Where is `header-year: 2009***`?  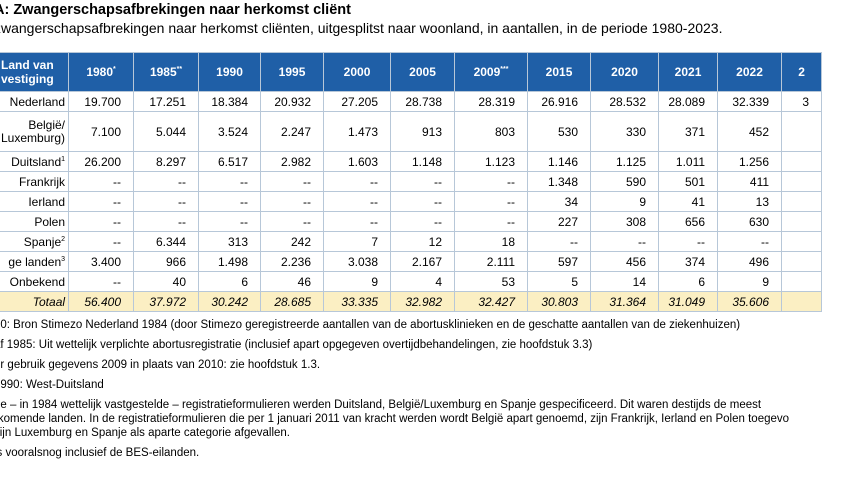 header-year: 2009*** is located at coordinates (491, 72).